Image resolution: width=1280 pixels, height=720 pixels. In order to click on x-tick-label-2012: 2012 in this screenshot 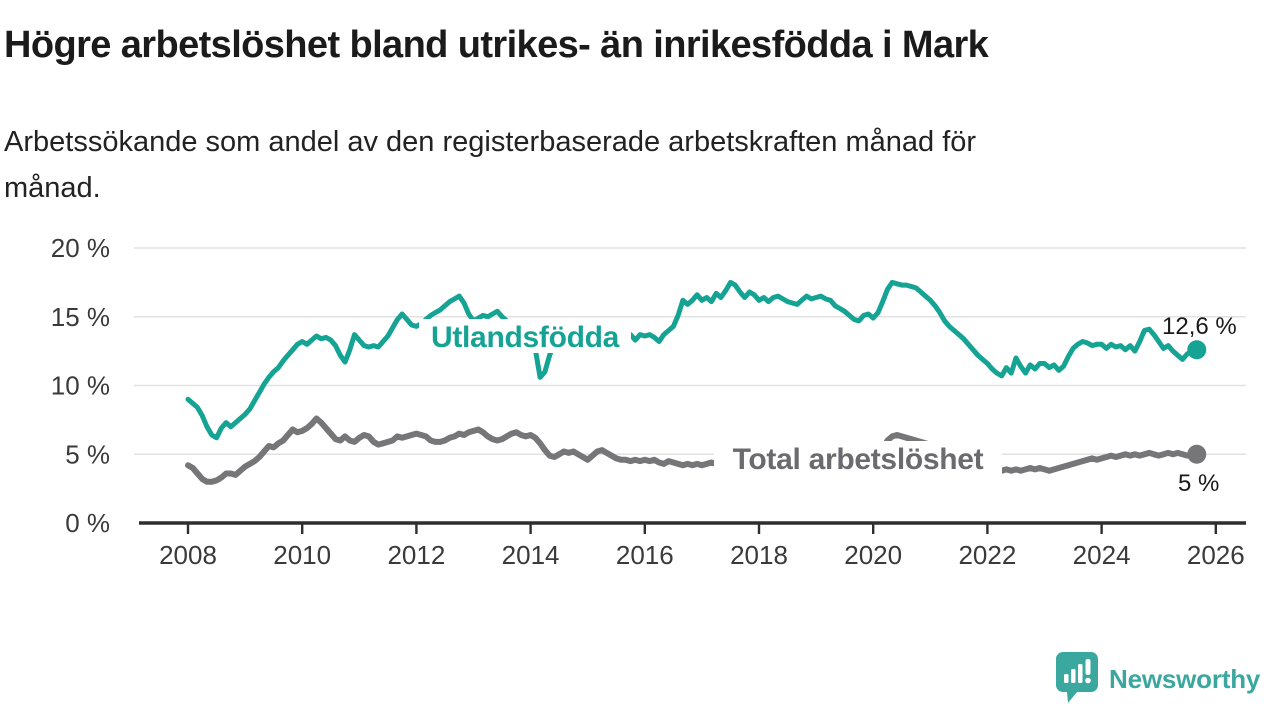, I will do `click(416, 555)`.